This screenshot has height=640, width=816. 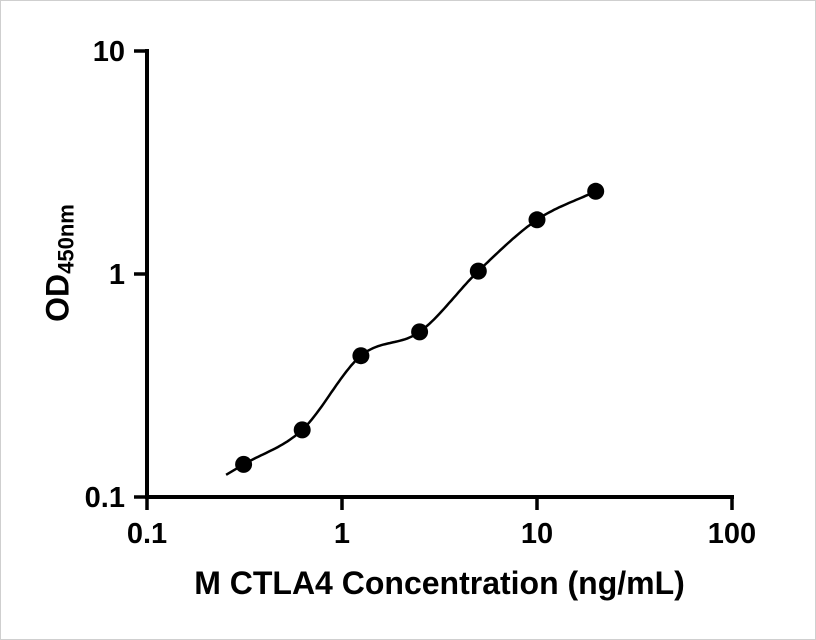 What do you see at coordinates (109, 52) in the screenshot?
I see `y-tick-label: 10` at bounding box center [109, 52].